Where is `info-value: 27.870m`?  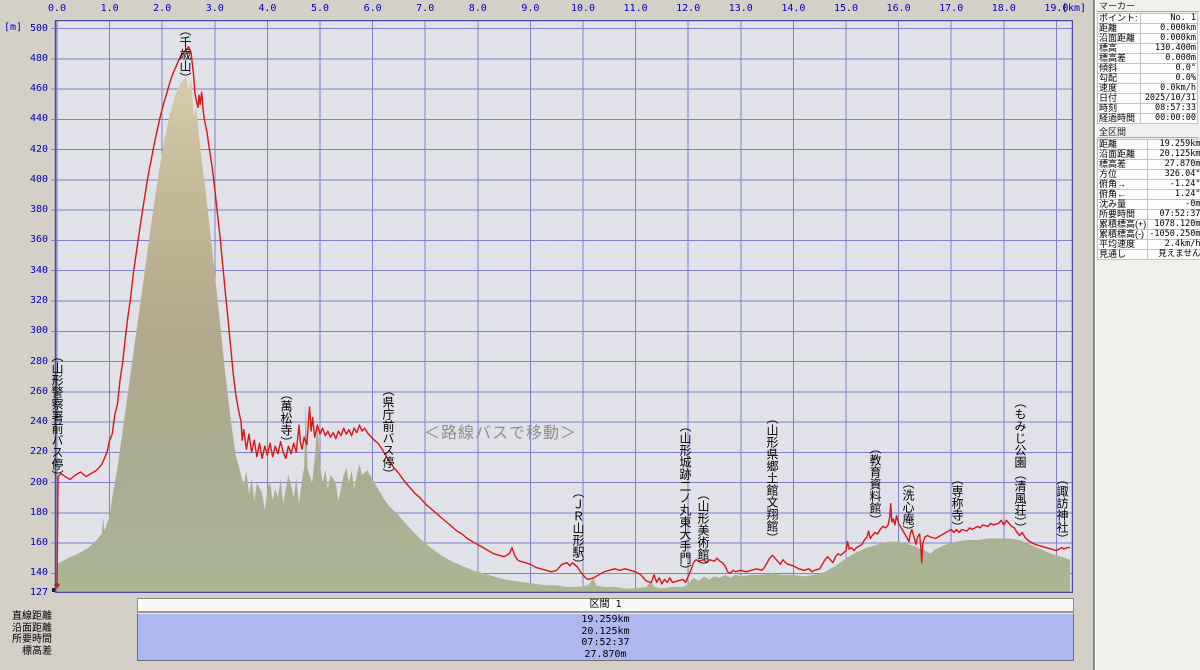
info-value: 27.870m is located at coordinates (1173, 164).